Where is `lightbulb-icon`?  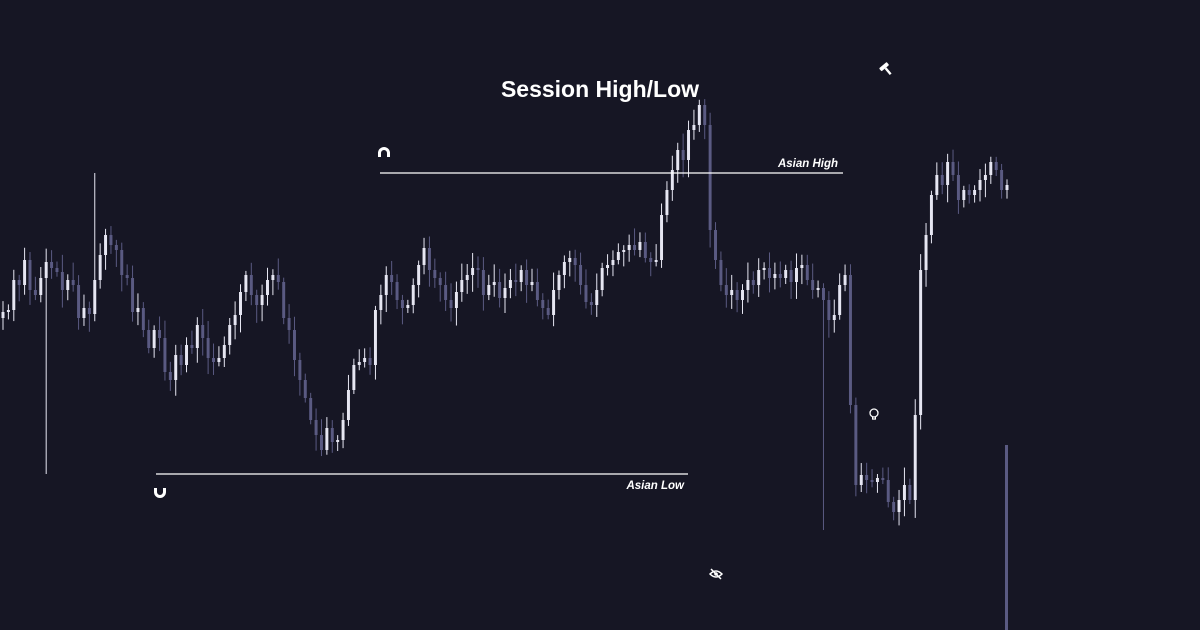 lightbulb-icon is located at coordinates (874, 414).